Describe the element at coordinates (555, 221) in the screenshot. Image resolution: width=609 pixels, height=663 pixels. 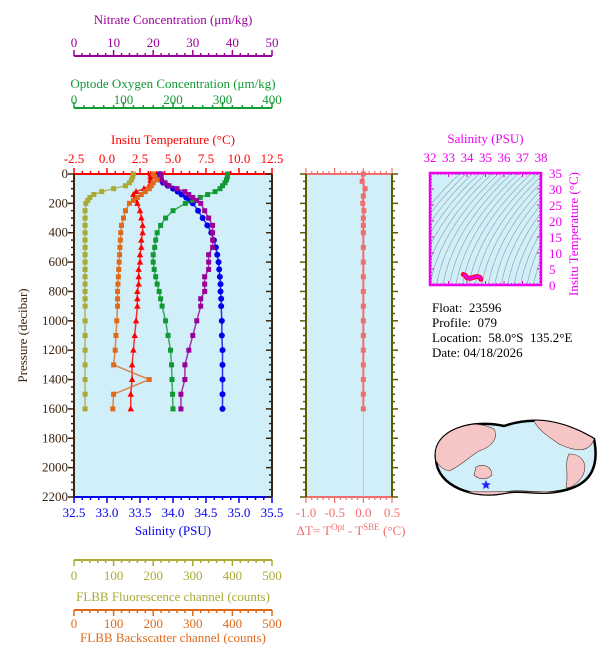
I see `ts-temperature-tick: 20` at that location.